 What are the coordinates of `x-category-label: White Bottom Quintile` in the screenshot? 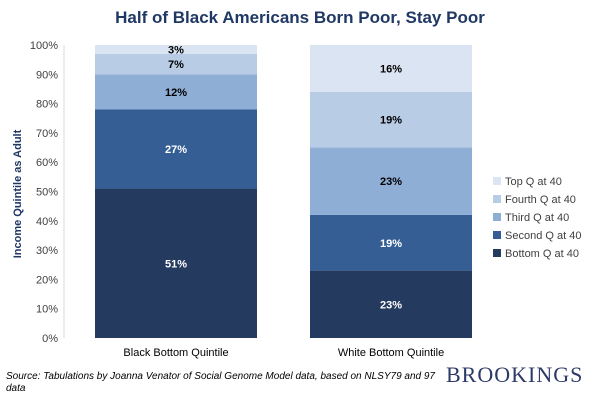 It's located at (391, 353).